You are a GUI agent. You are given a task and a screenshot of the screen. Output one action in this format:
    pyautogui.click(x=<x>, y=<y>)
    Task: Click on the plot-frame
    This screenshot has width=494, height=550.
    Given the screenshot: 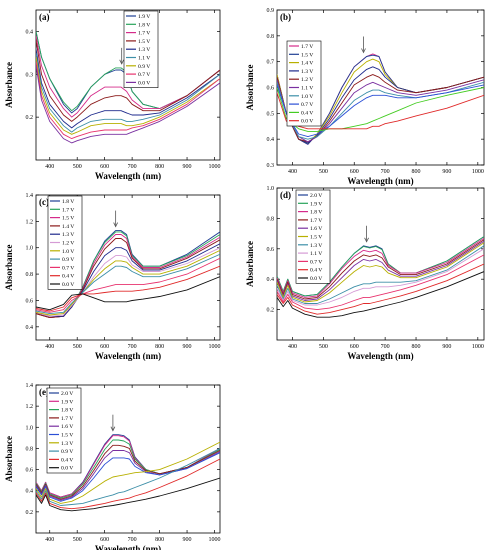 What is the action you would take?
    pyautogui.click(x=128, y=85)
    